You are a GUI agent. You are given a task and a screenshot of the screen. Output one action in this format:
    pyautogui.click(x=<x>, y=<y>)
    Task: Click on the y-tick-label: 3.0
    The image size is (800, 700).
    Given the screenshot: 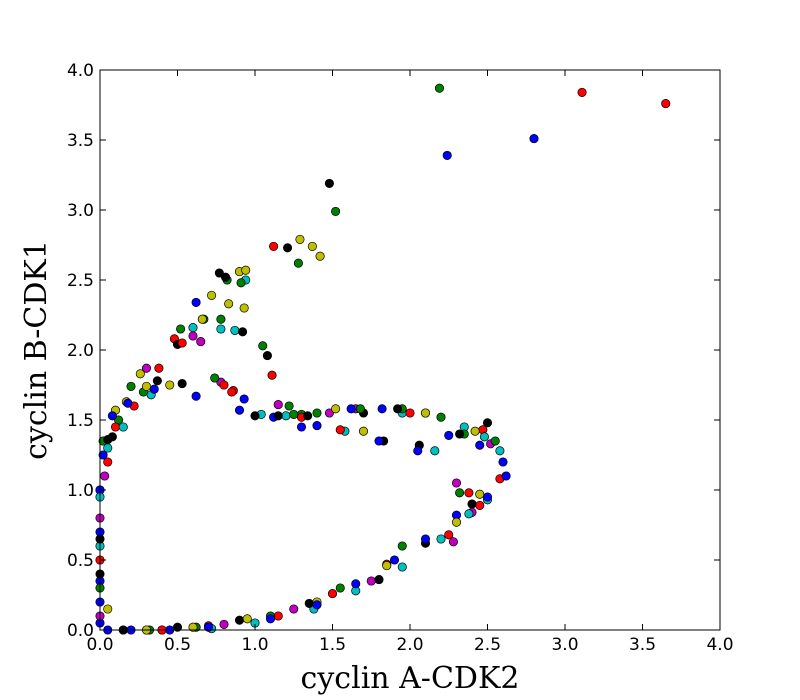 What is the action you would take?
    pyautogui.click(x=80, y=211)
    